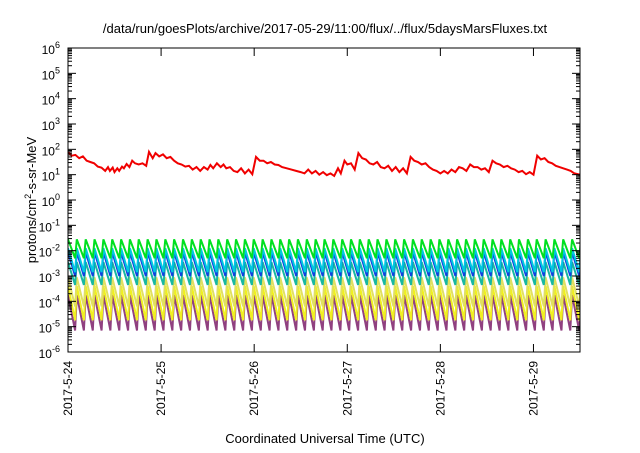 The image size is (640, 453). I want to click on y-axis-label-main: protons/cm, so click(31, 231).